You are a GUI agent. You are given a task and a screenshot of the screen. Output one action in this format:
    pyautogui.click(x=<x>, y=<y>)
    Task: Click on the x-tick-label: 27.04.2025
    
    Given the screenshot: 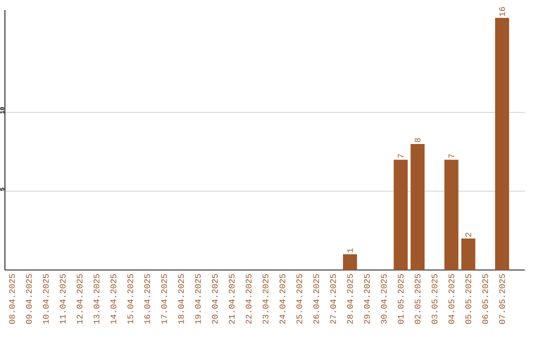 What is the action you would take?
    pyautogui.click(x=333, y=299)
    